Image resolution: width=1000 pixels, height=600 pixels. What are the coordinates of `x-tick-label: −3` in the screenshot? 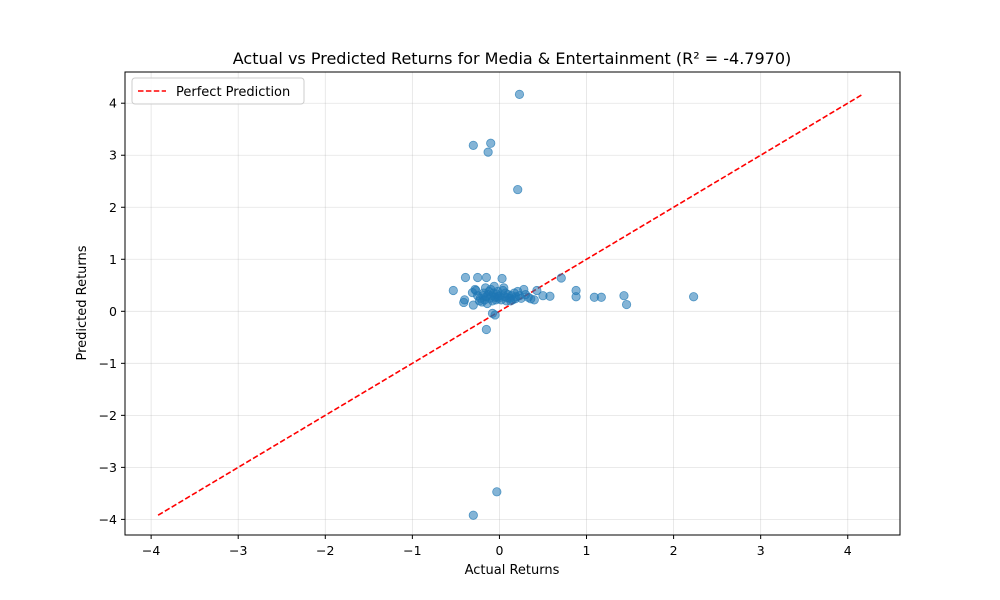 It's located at (238, 550).